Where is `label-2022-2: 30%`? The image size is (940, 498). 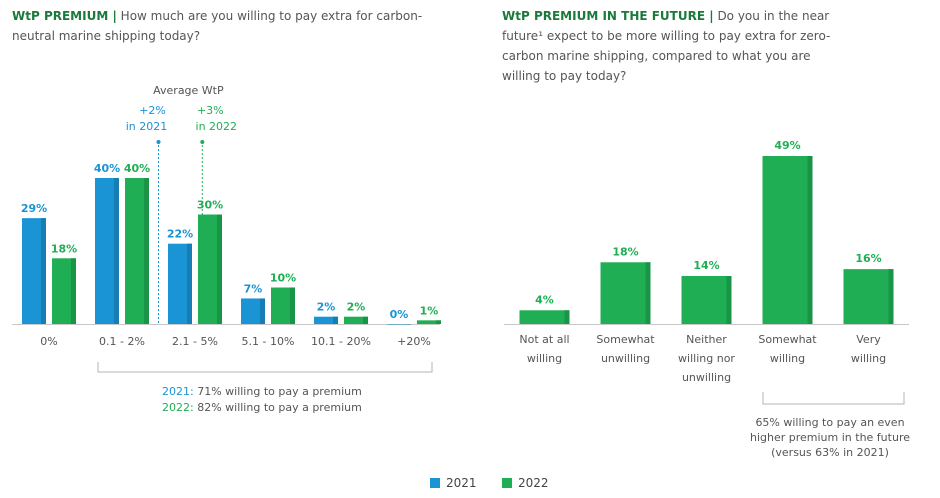
label-2022-2: 30% is located at coordinates (210, 205).